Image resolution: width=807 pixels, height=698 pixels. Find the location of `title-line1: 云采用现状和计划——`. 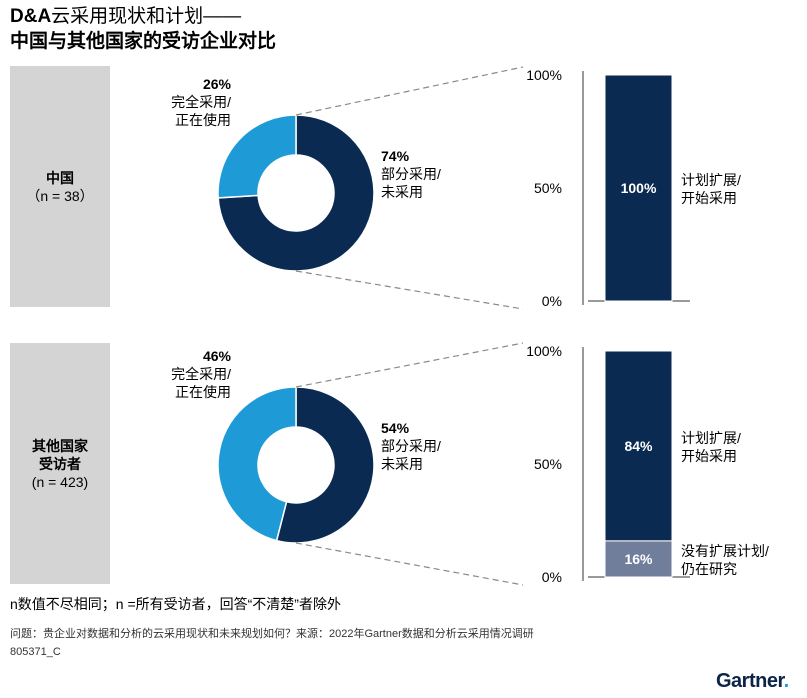

title-line1: 云采用现状和计划—— is located at coordinates (146, 16).